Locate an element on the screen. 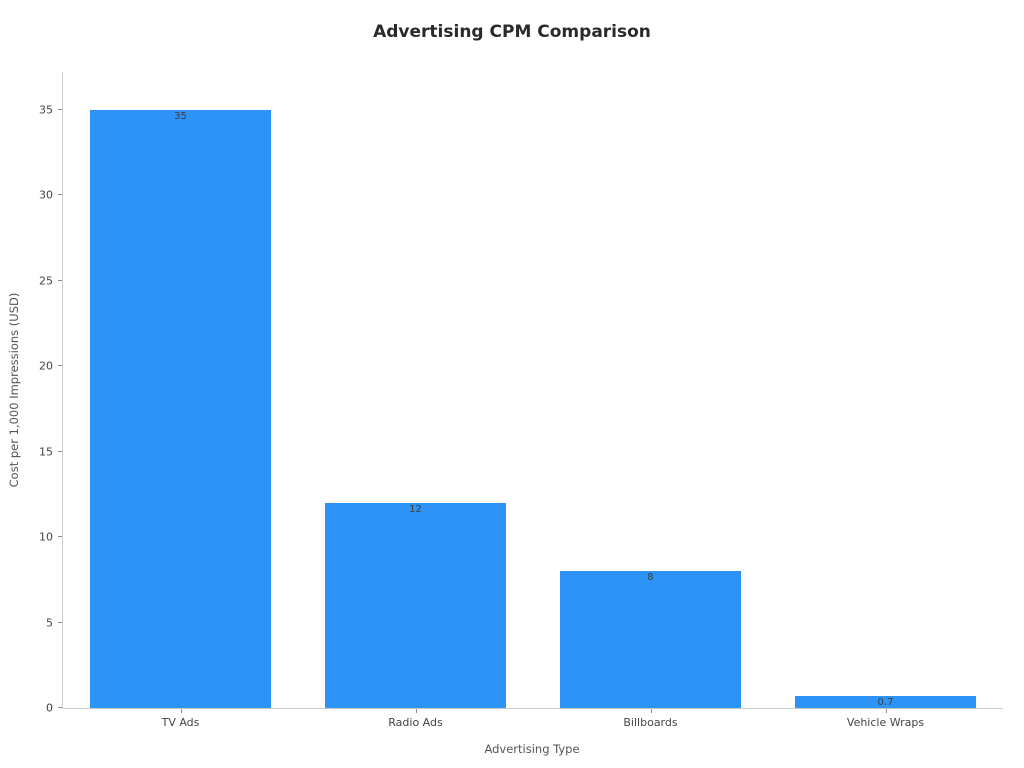  y-tick-label: 30 is located at coordinates (46, 195).